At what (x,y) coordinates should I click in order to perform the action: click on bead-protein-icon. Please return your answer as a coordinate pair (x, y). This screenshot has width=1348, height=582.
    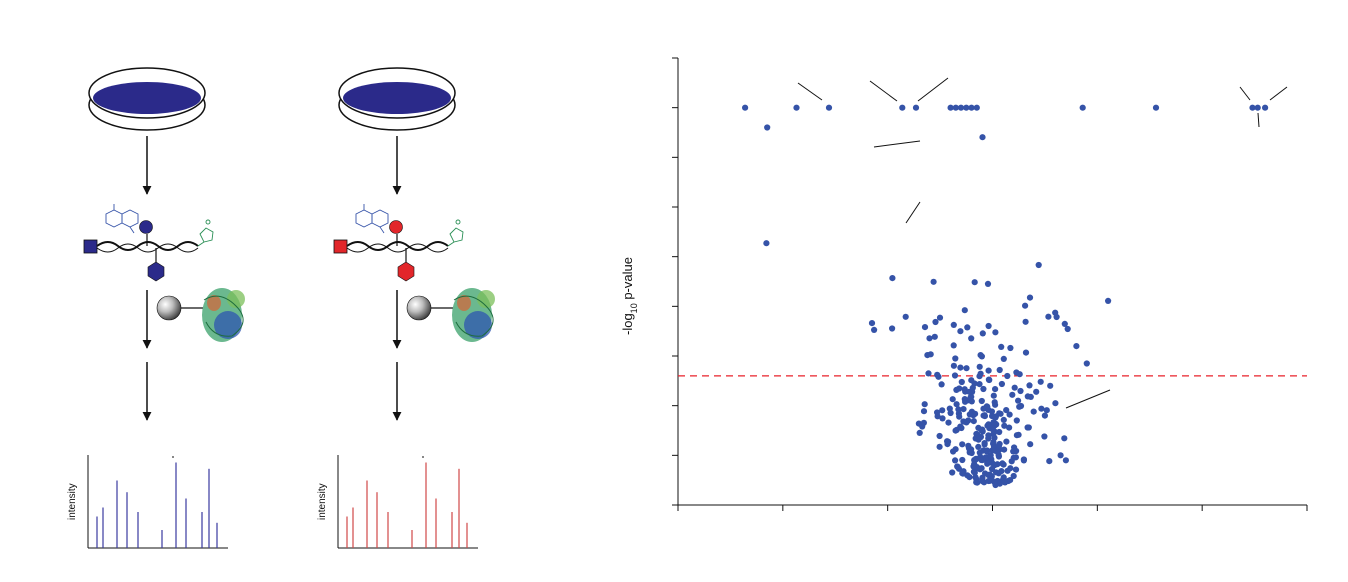
    Looking at the image, I should click on (450, 315).